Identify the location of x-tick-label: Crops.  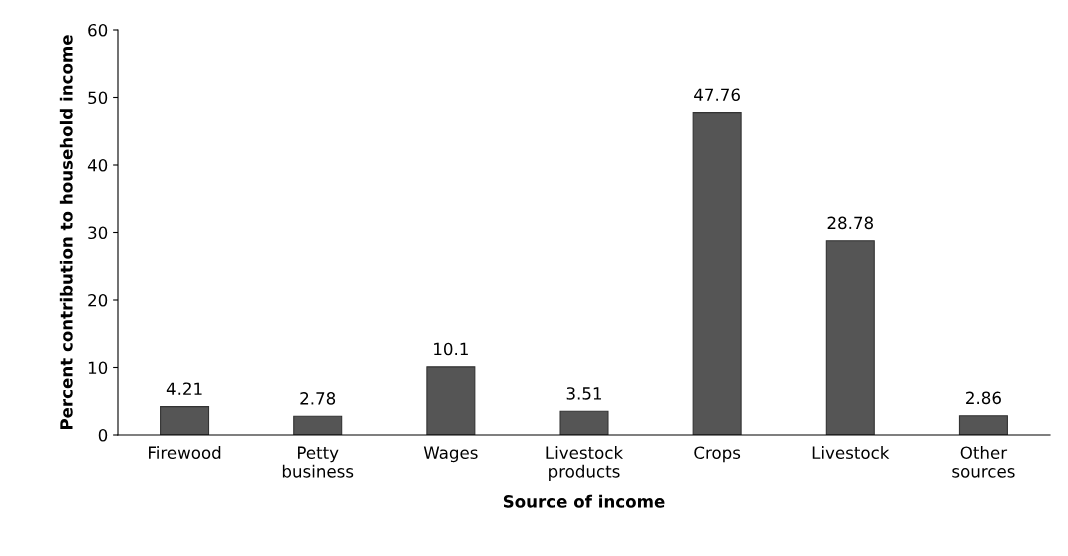
(717, 454).